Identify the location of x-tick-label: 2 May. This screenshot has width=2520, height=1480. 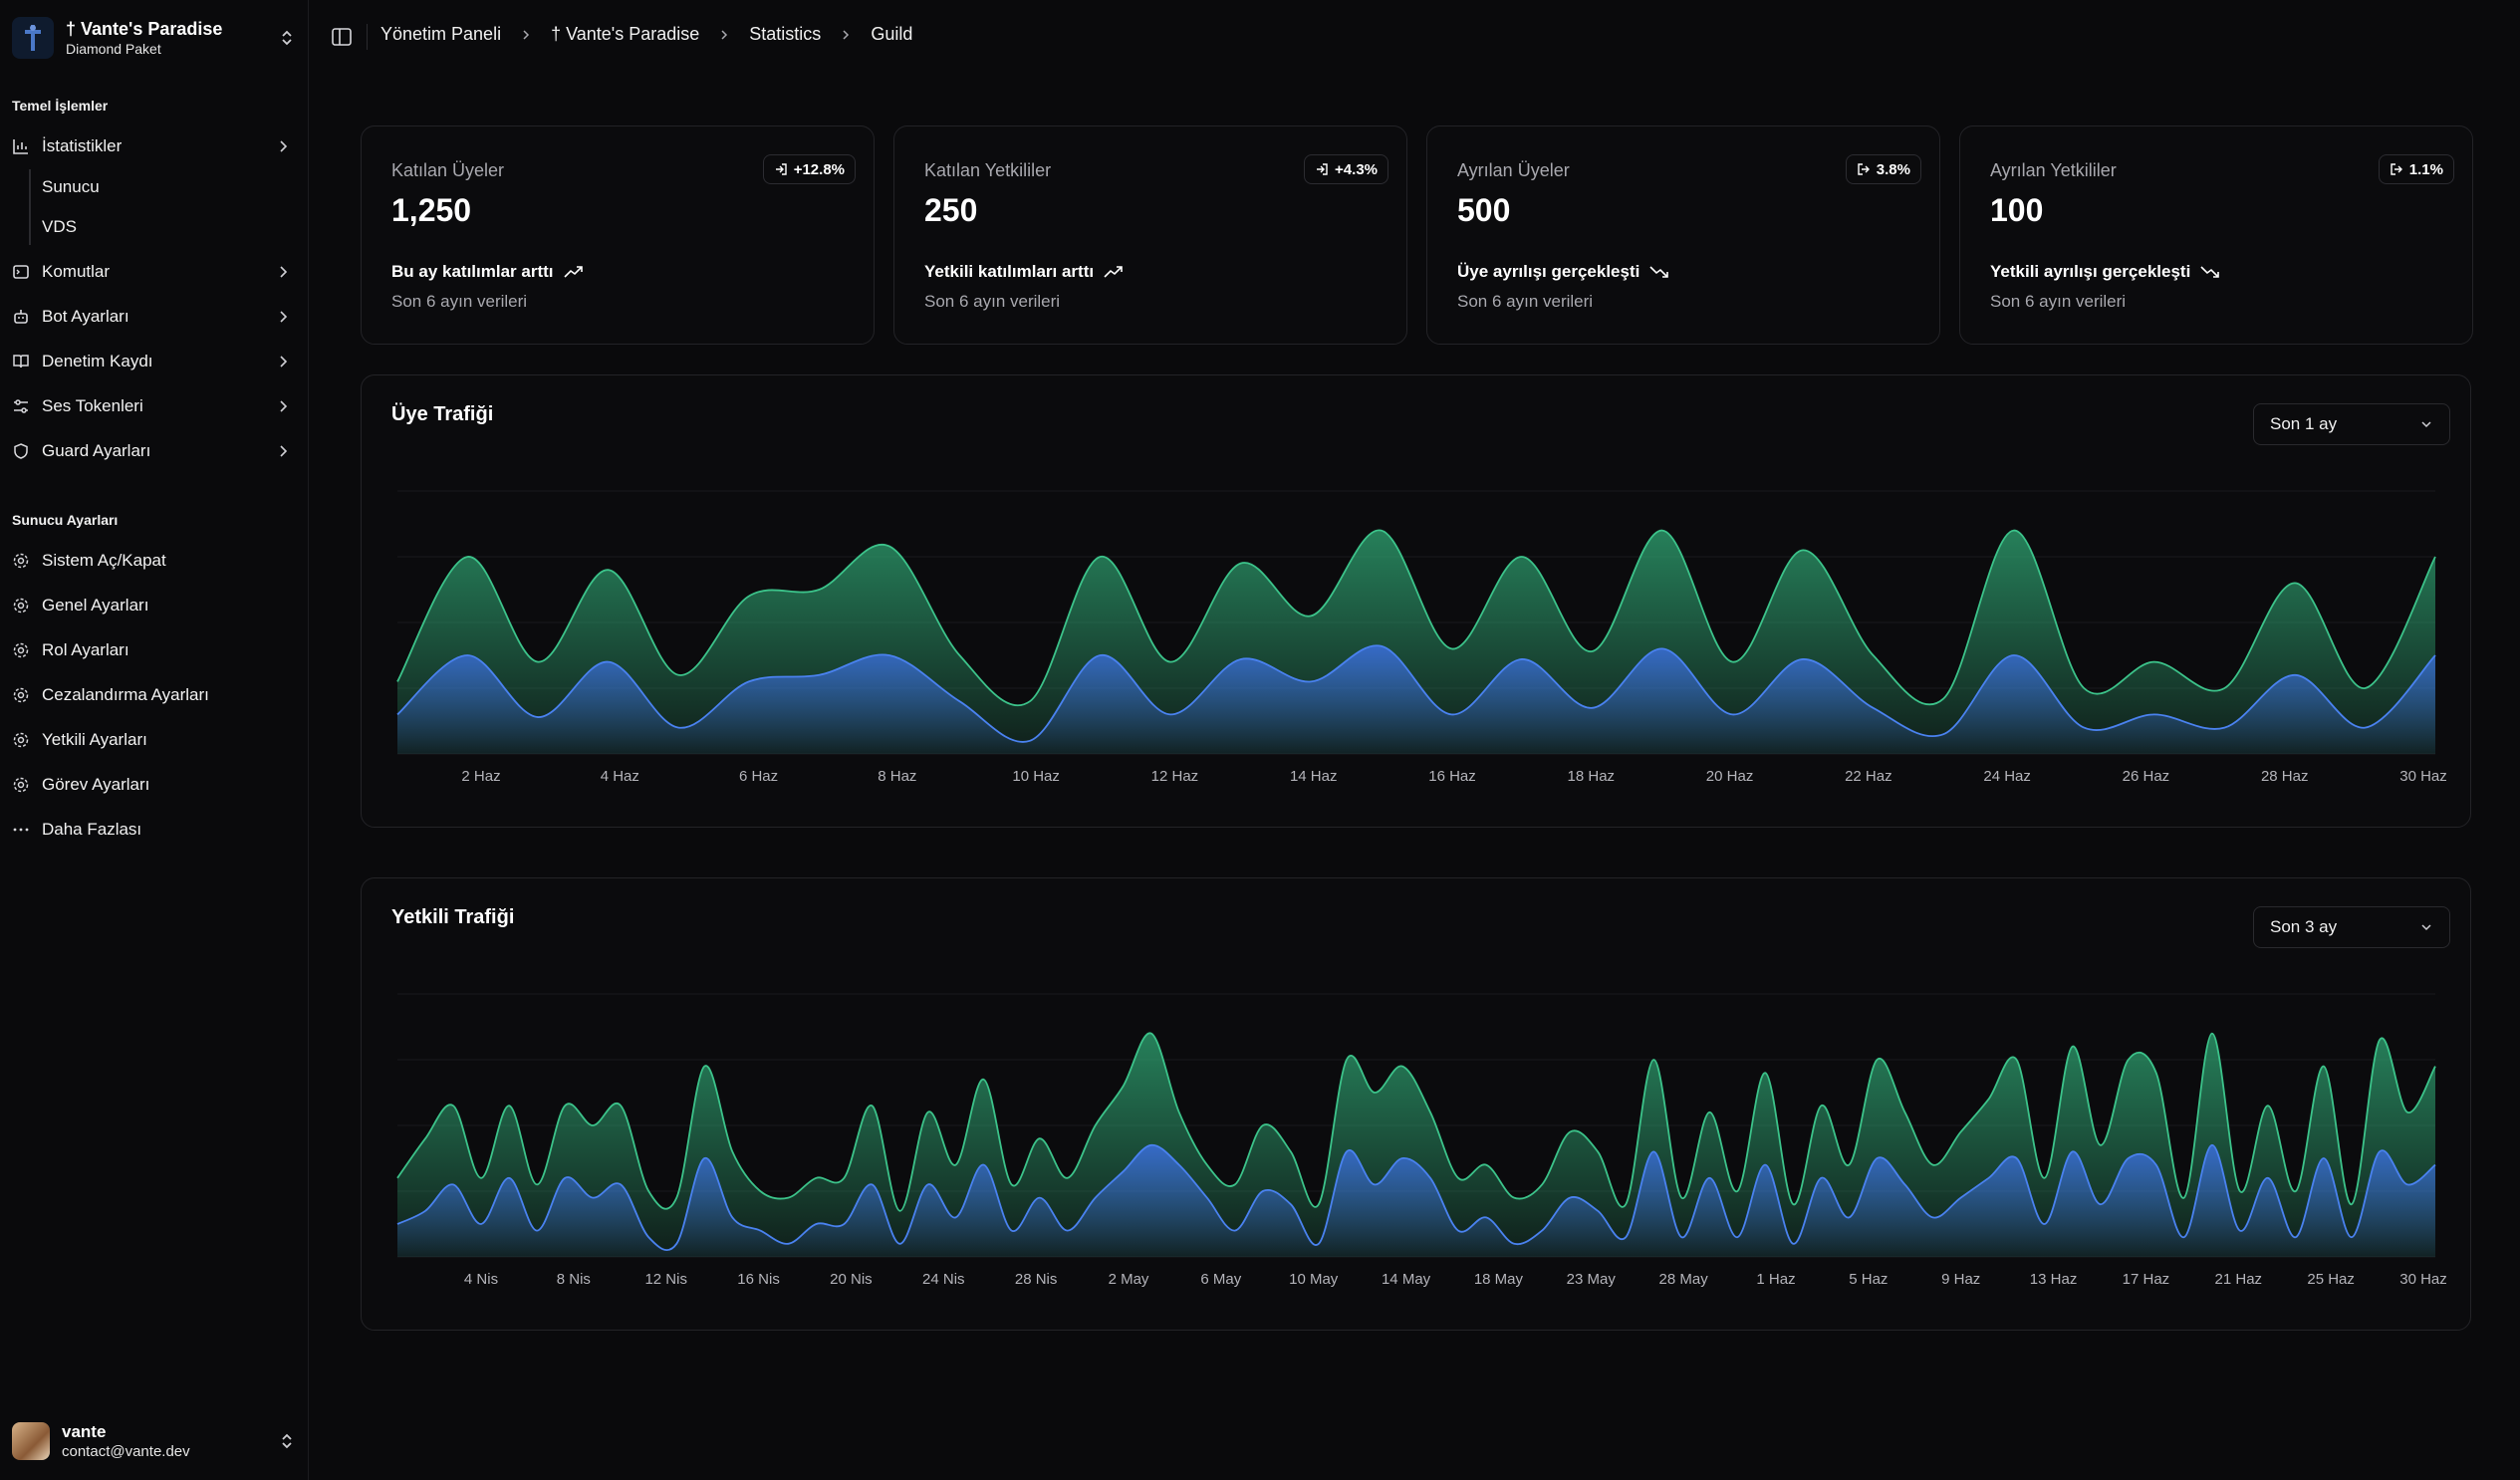
(1129, 1279).